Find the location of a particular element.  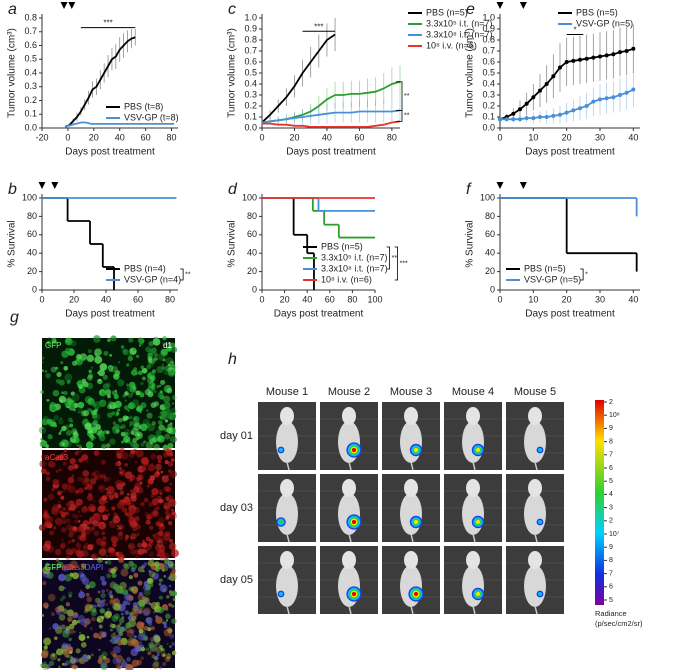

panel-letter: f is located at coordinates (469, 189).